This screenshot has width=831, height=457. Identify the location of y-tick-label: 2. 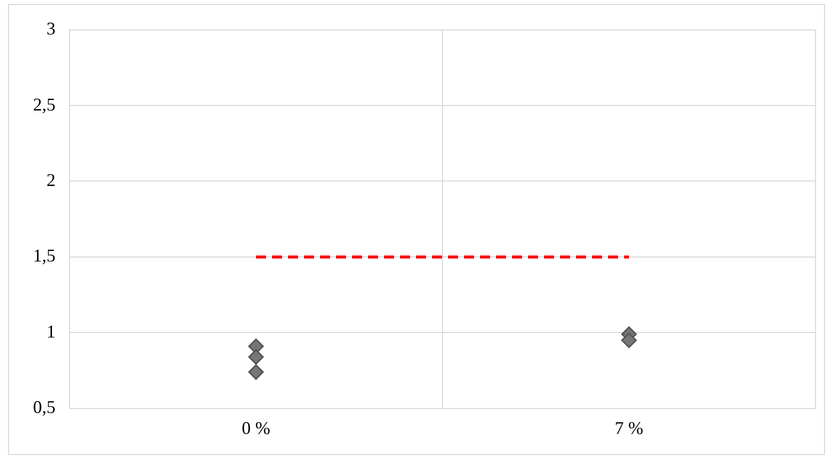
(51, 180).